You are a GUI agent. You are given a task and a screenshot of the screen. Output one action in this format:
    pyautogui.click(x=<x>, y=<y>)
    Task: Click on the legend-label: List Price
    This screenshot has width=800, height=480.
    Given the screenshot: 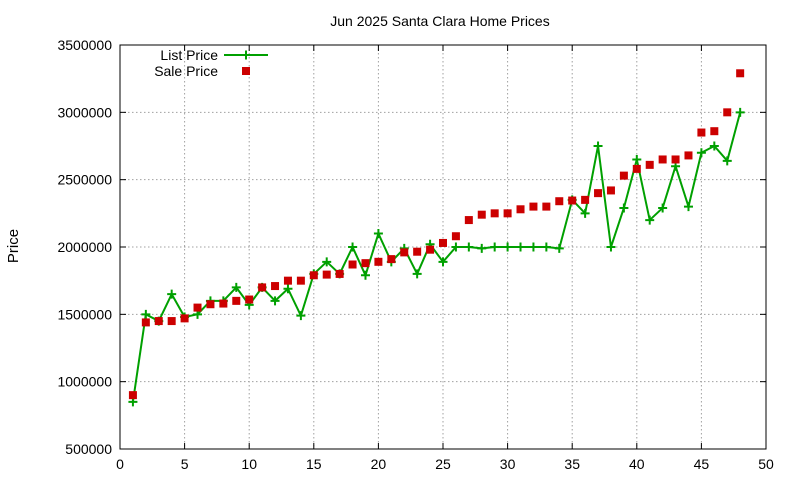 What is the action you would take?
    pyautogui.click(x=189, y=55)
    